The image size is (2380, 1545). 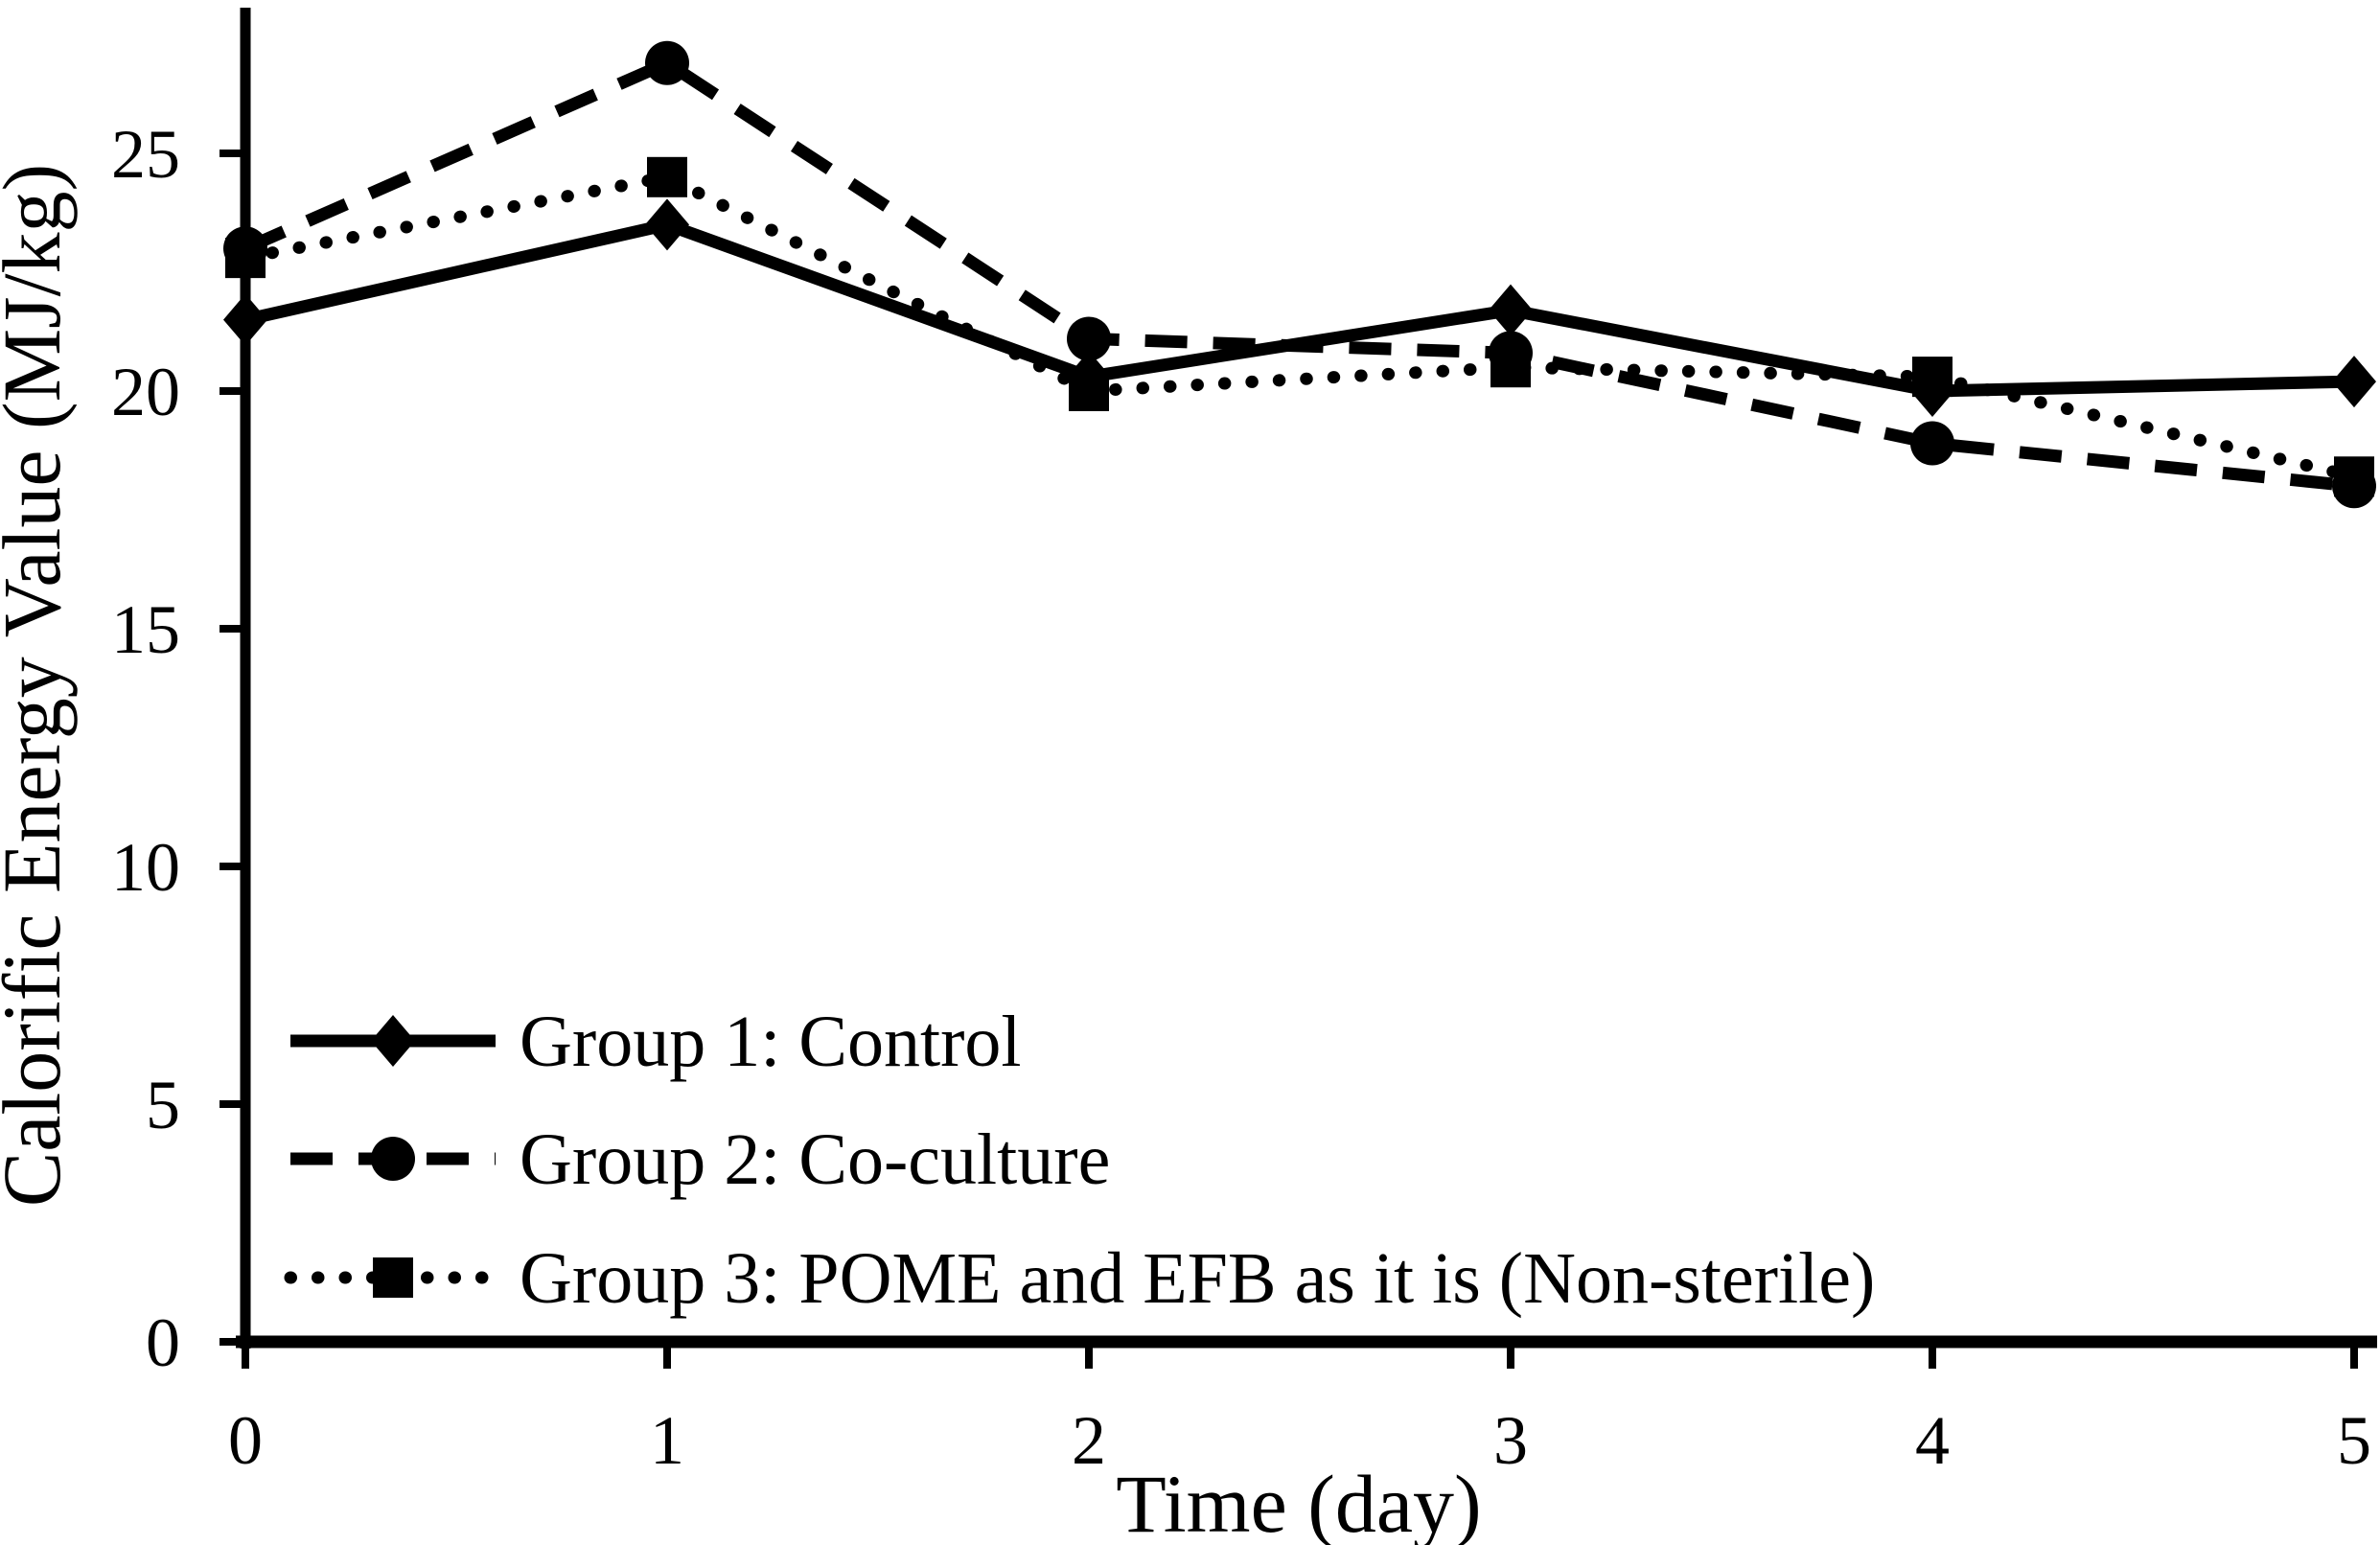 I want to click on x-tick-label: 0, so click(x=246, y=1440).